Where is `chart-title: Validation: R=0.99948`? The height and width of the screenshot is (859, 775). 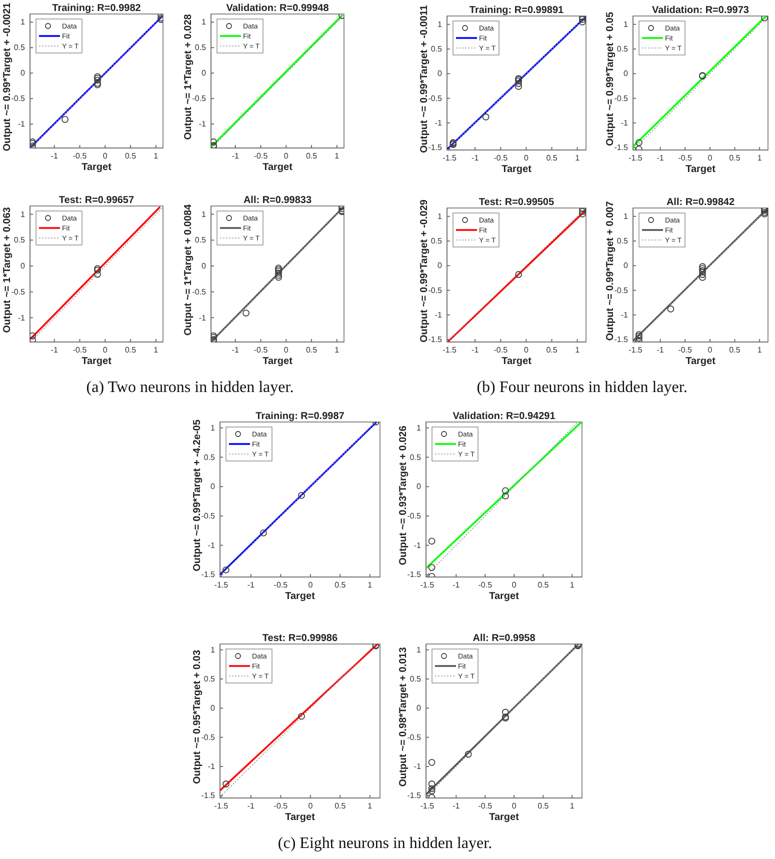
chart-title: Validation: R=0.99948 is located at coordinates (278, 8).